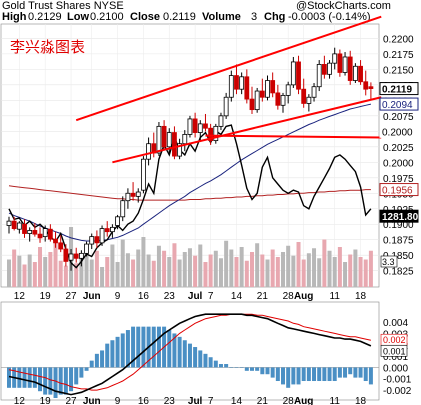  What do you see at coordinates (398, 55) in the screenshot?
I see `price-tick-label: 0.2175` at bounding box center [398, 55].